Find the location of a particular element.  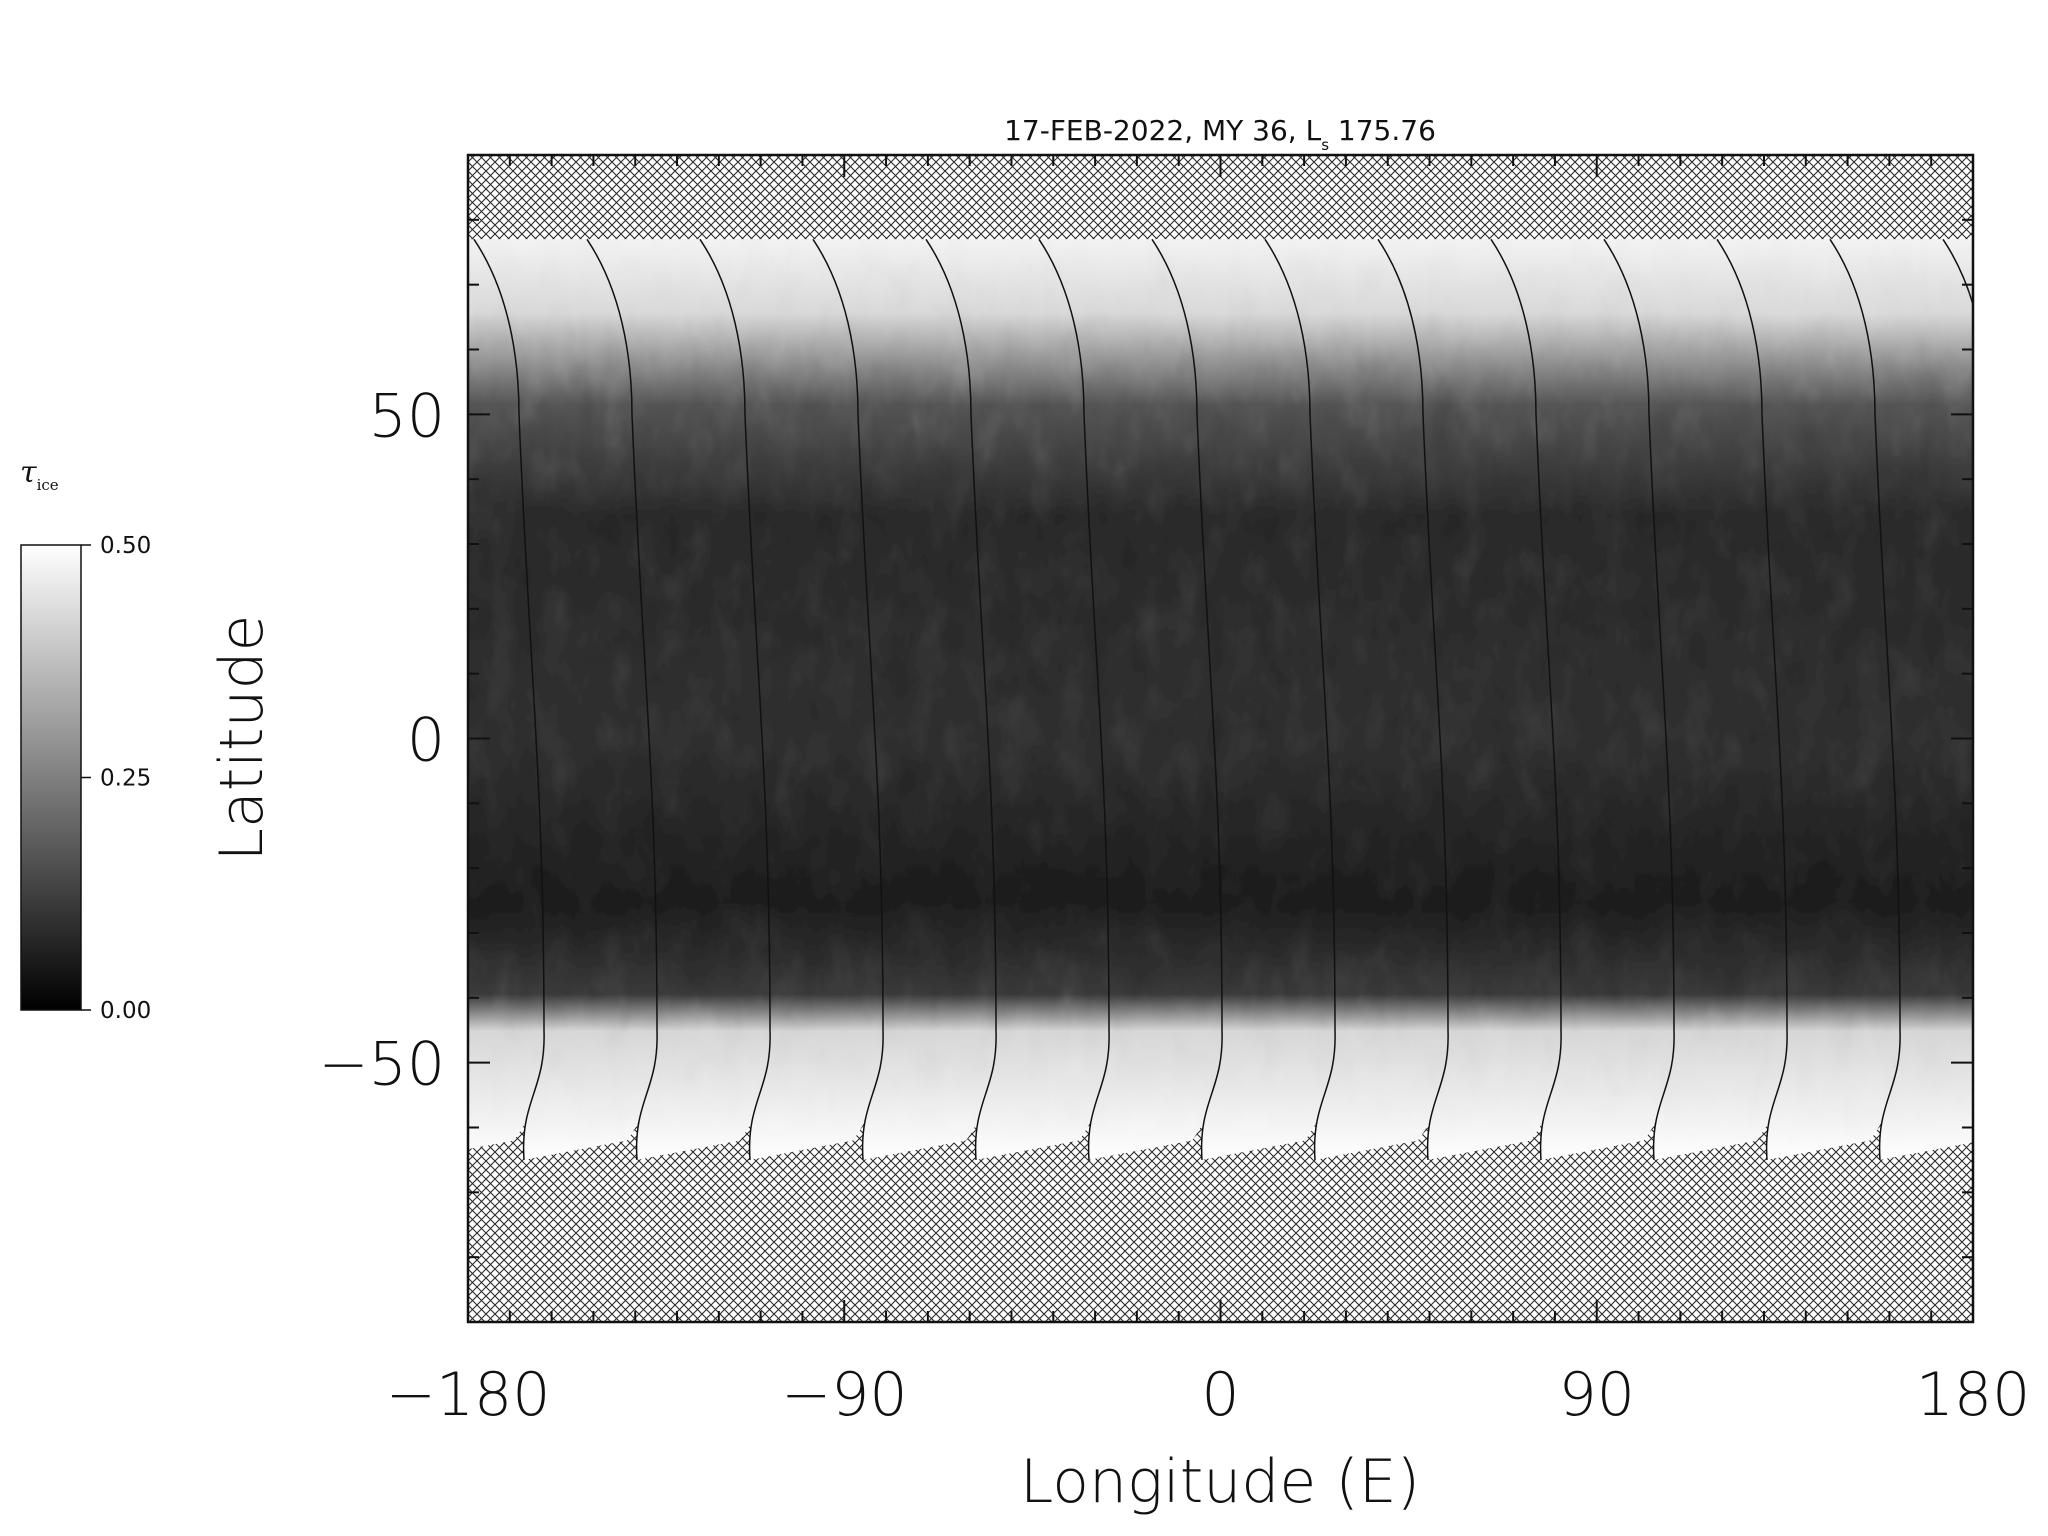

y-tick-labels: 50 0 −50 is located at coordinates (381, 740).